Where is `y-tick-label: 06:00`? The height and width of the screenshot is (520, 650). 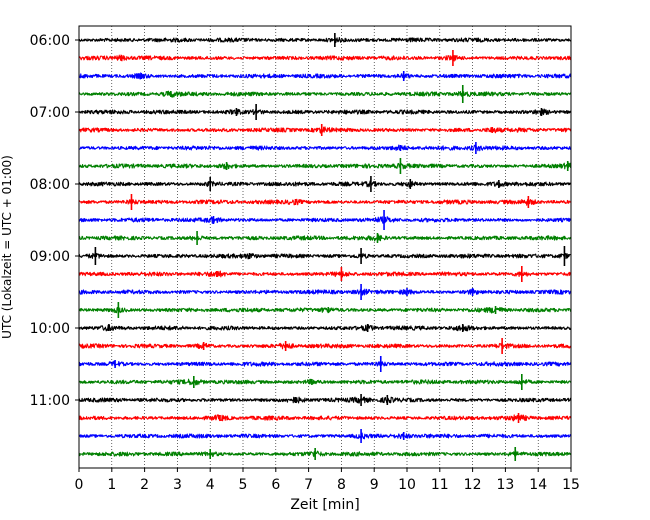
y-tick-label: 06:00 is located at coordinates (50, 41).